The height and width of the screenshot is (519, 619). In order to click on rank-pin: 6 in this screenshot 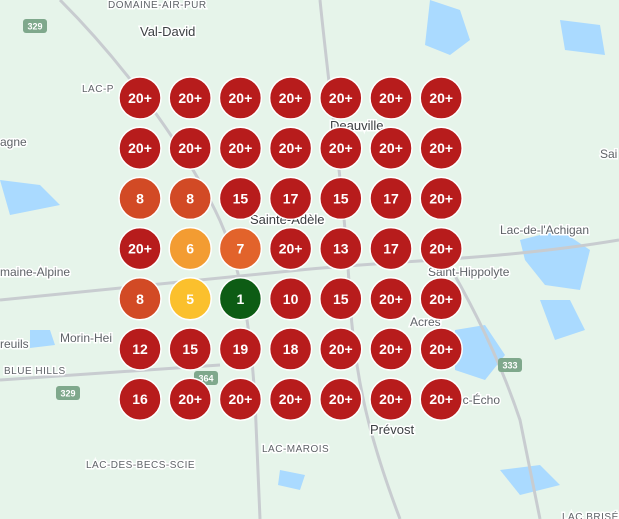, I will do `click(190, 248)`.